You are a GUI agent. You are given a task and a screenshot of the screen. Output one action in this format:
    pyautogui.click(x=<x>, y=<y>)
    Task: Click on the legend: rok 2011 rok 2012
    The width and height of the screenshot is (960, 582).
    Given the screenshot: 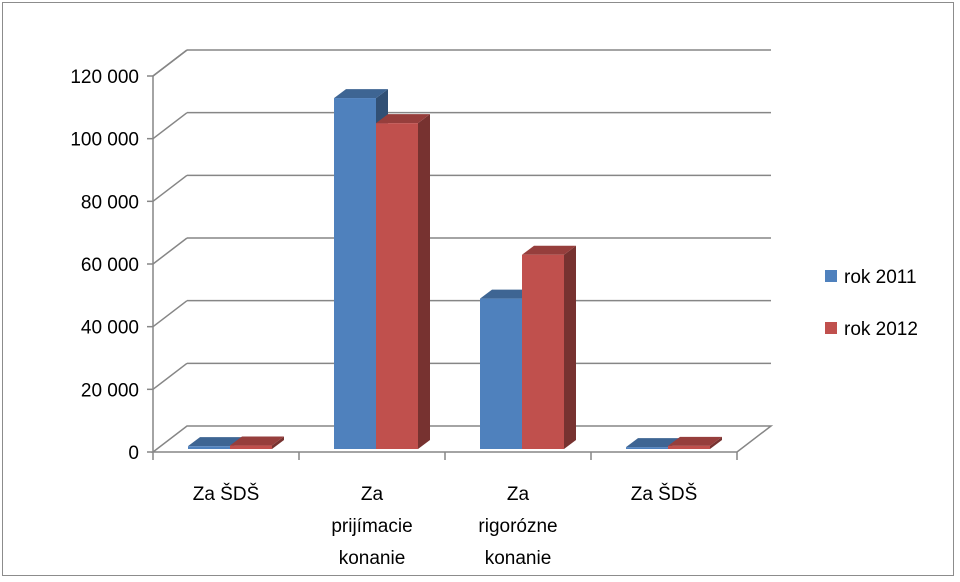 What is the action you would take?
    pyautogui.click(x=871, y=303)
    